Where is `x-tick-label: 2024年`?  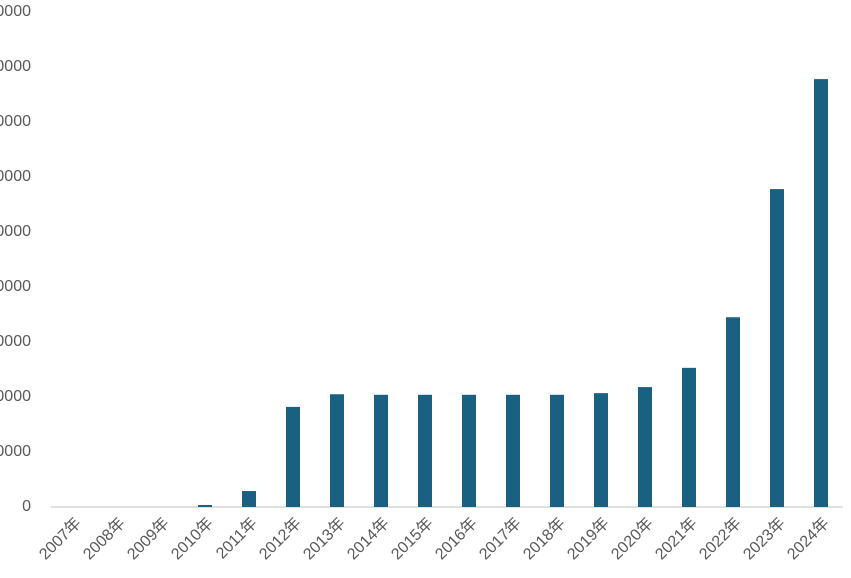 x-tick-label: 2024年 is located at coordinates (808, 538).